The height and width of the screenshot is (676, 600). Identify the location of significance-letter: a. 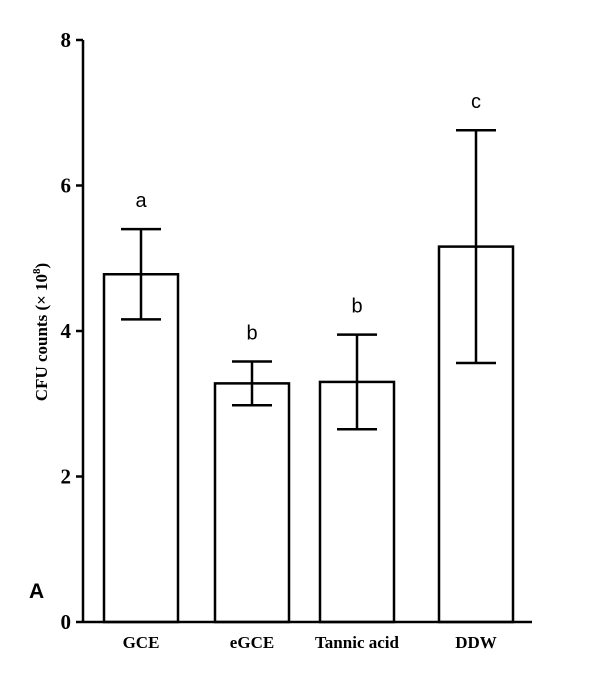
(141, 201).